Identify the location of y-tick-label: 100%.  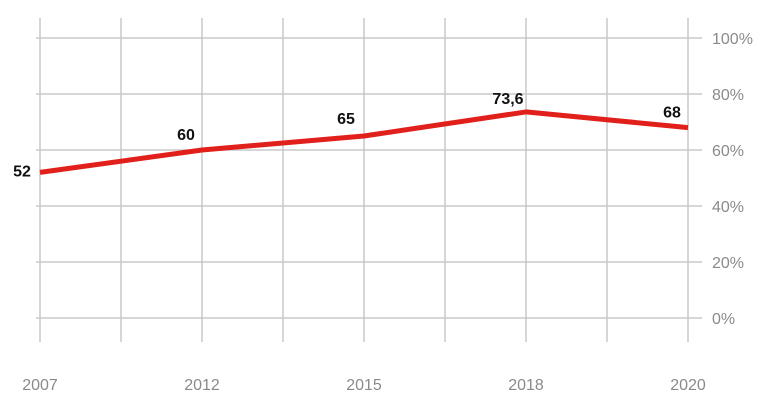
(732, 39).